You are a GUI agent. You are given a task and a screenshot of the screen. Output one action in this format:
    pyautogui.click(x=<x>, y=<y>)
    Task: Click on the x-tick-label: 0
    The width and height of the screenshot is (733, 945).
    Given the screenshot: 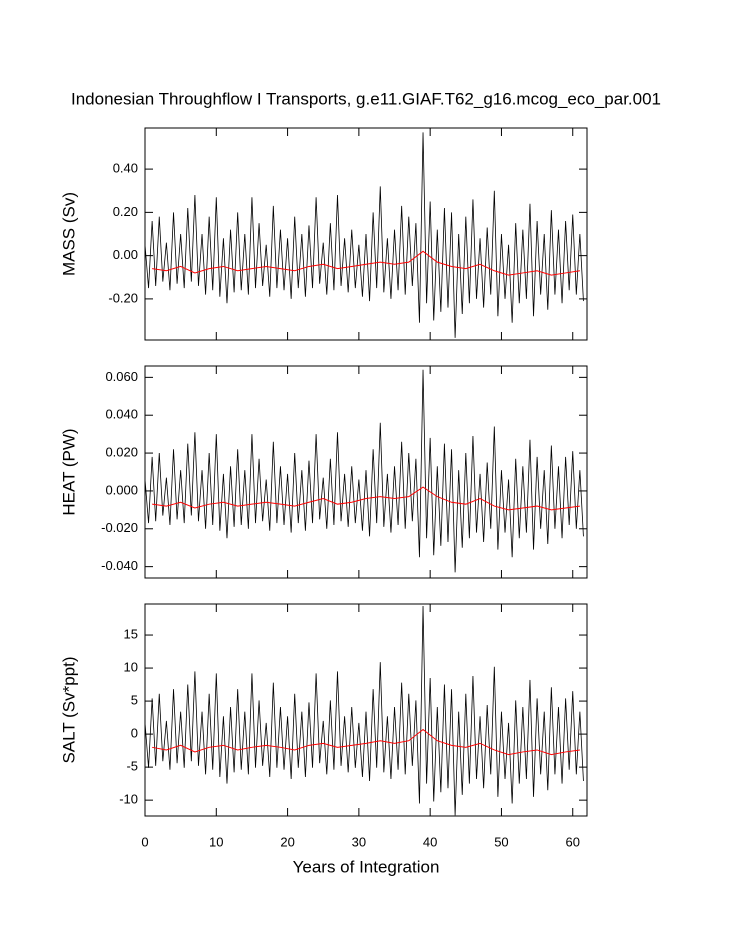 What is the action you would take?
    pyautogui.click(x=144, y=841)
    